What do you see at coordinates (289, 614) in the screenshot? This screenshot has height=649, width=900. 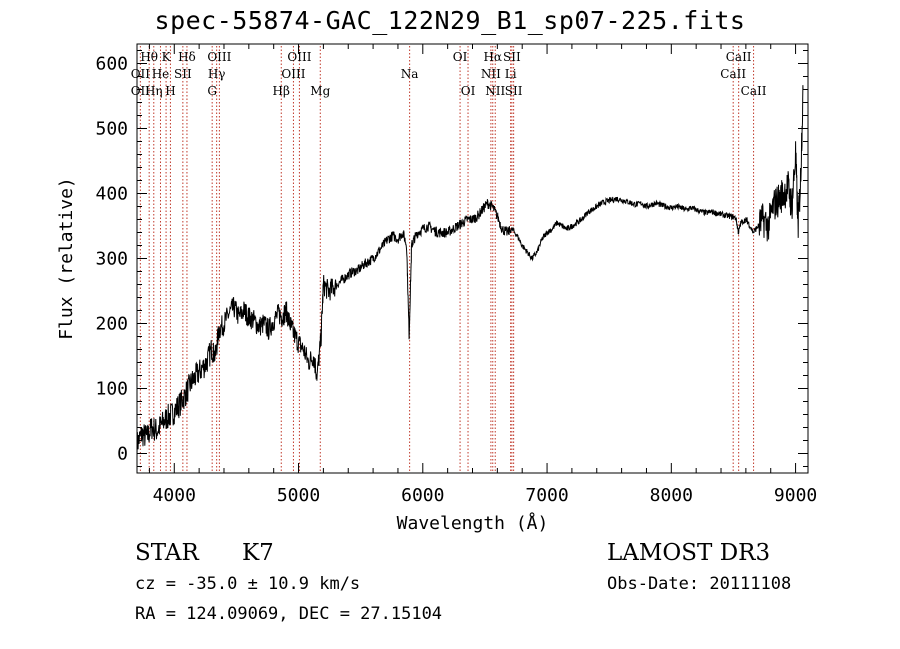 I see `coordinates: RA = 124.09069, DEC = 27.15104` at bounding box center [289, 614].